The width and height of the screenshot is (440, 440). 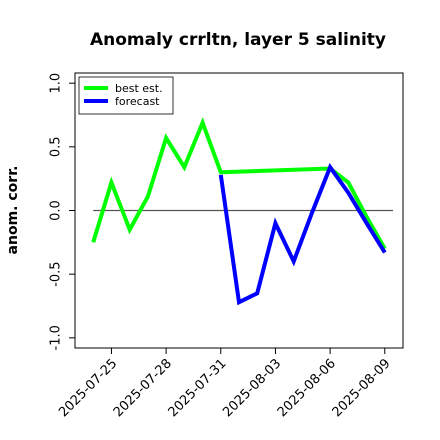 I want to click on y-tick-label: 0.0, so click(x=56, y=210).